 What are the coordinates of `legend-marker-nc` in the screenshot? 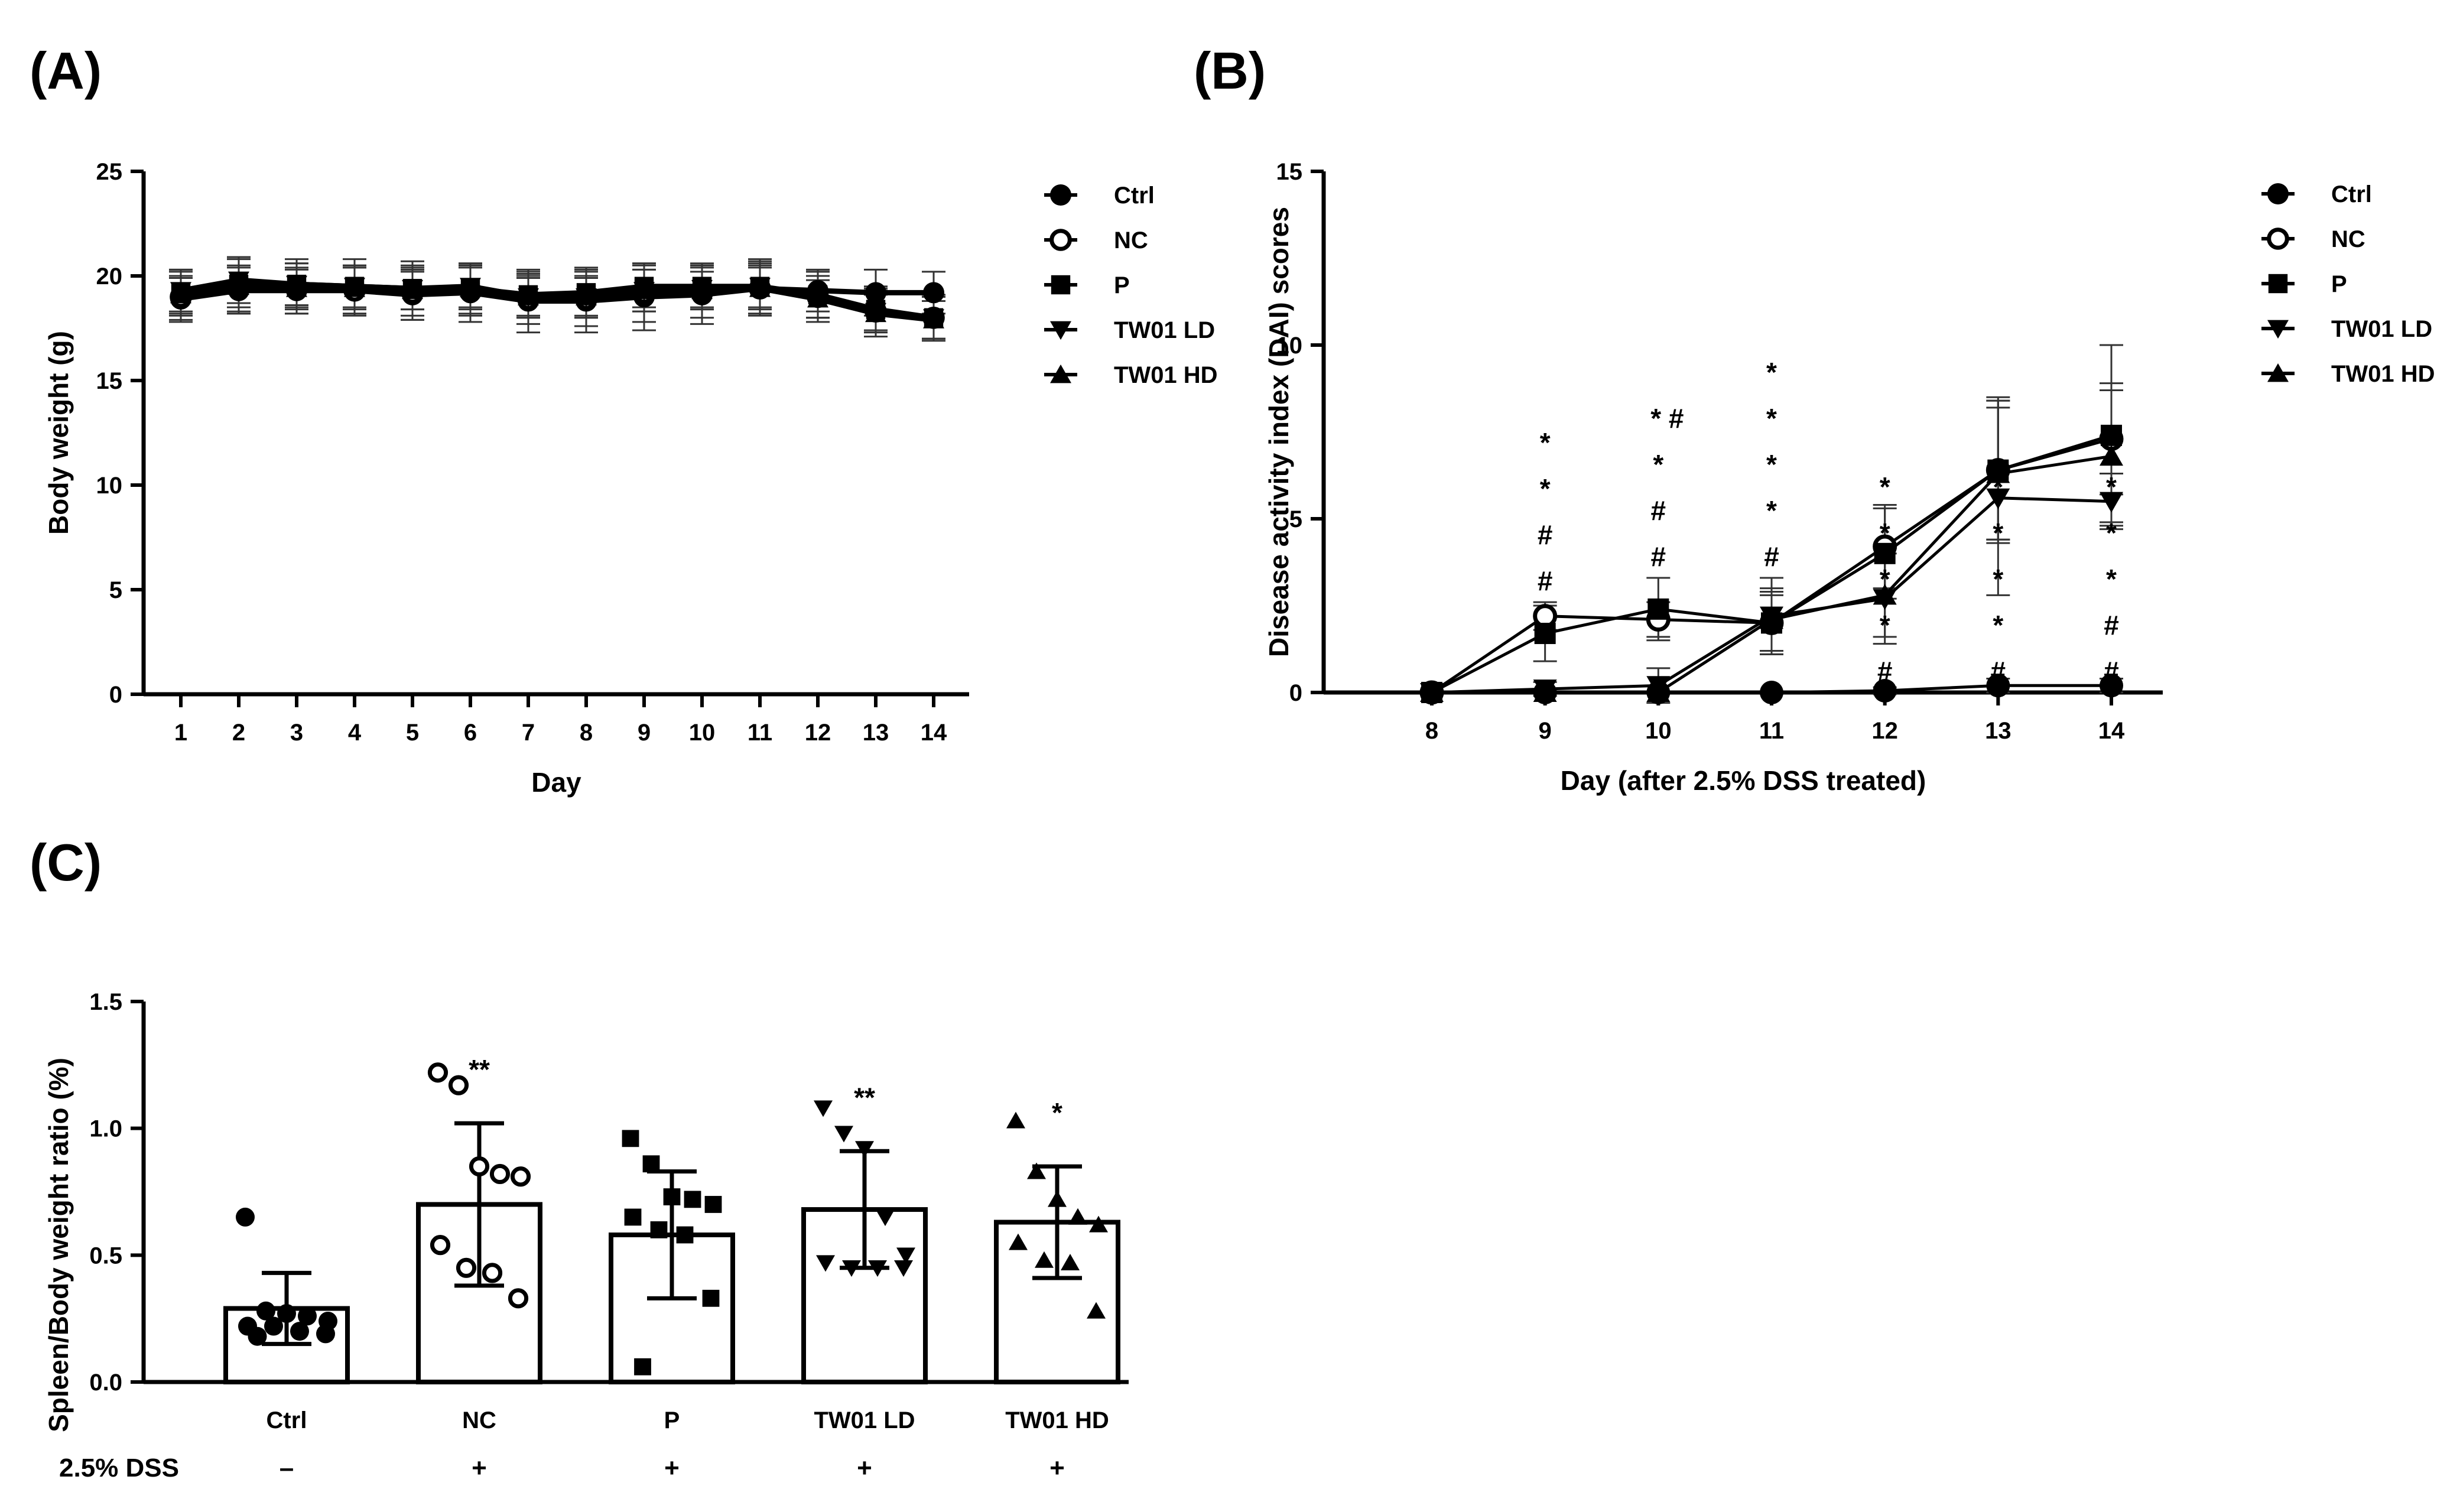 It's located at (1061, 240).